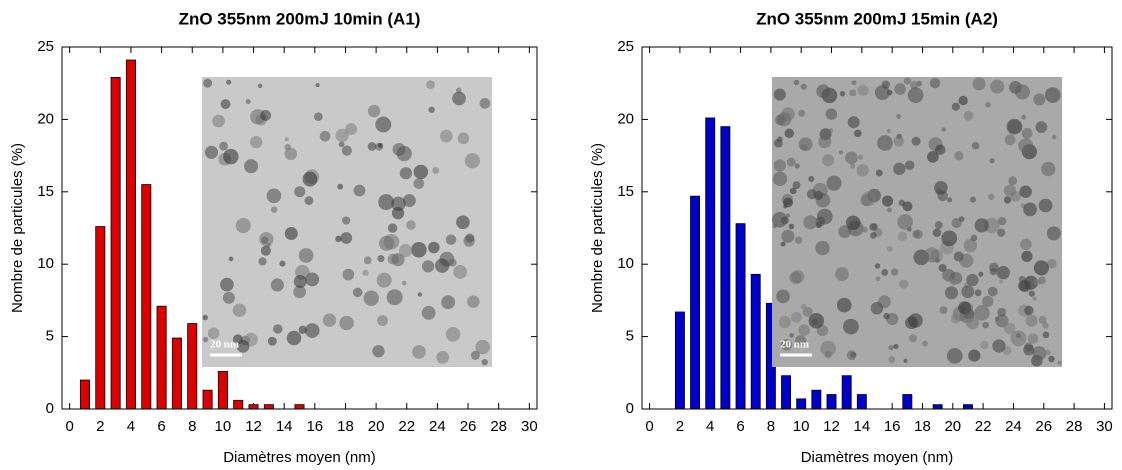 The width and height of the screenshot is (1122, 470). Describe the element at coordinates (345, 426) in the screenshot. I see `x-tick-label: 18` at that location.